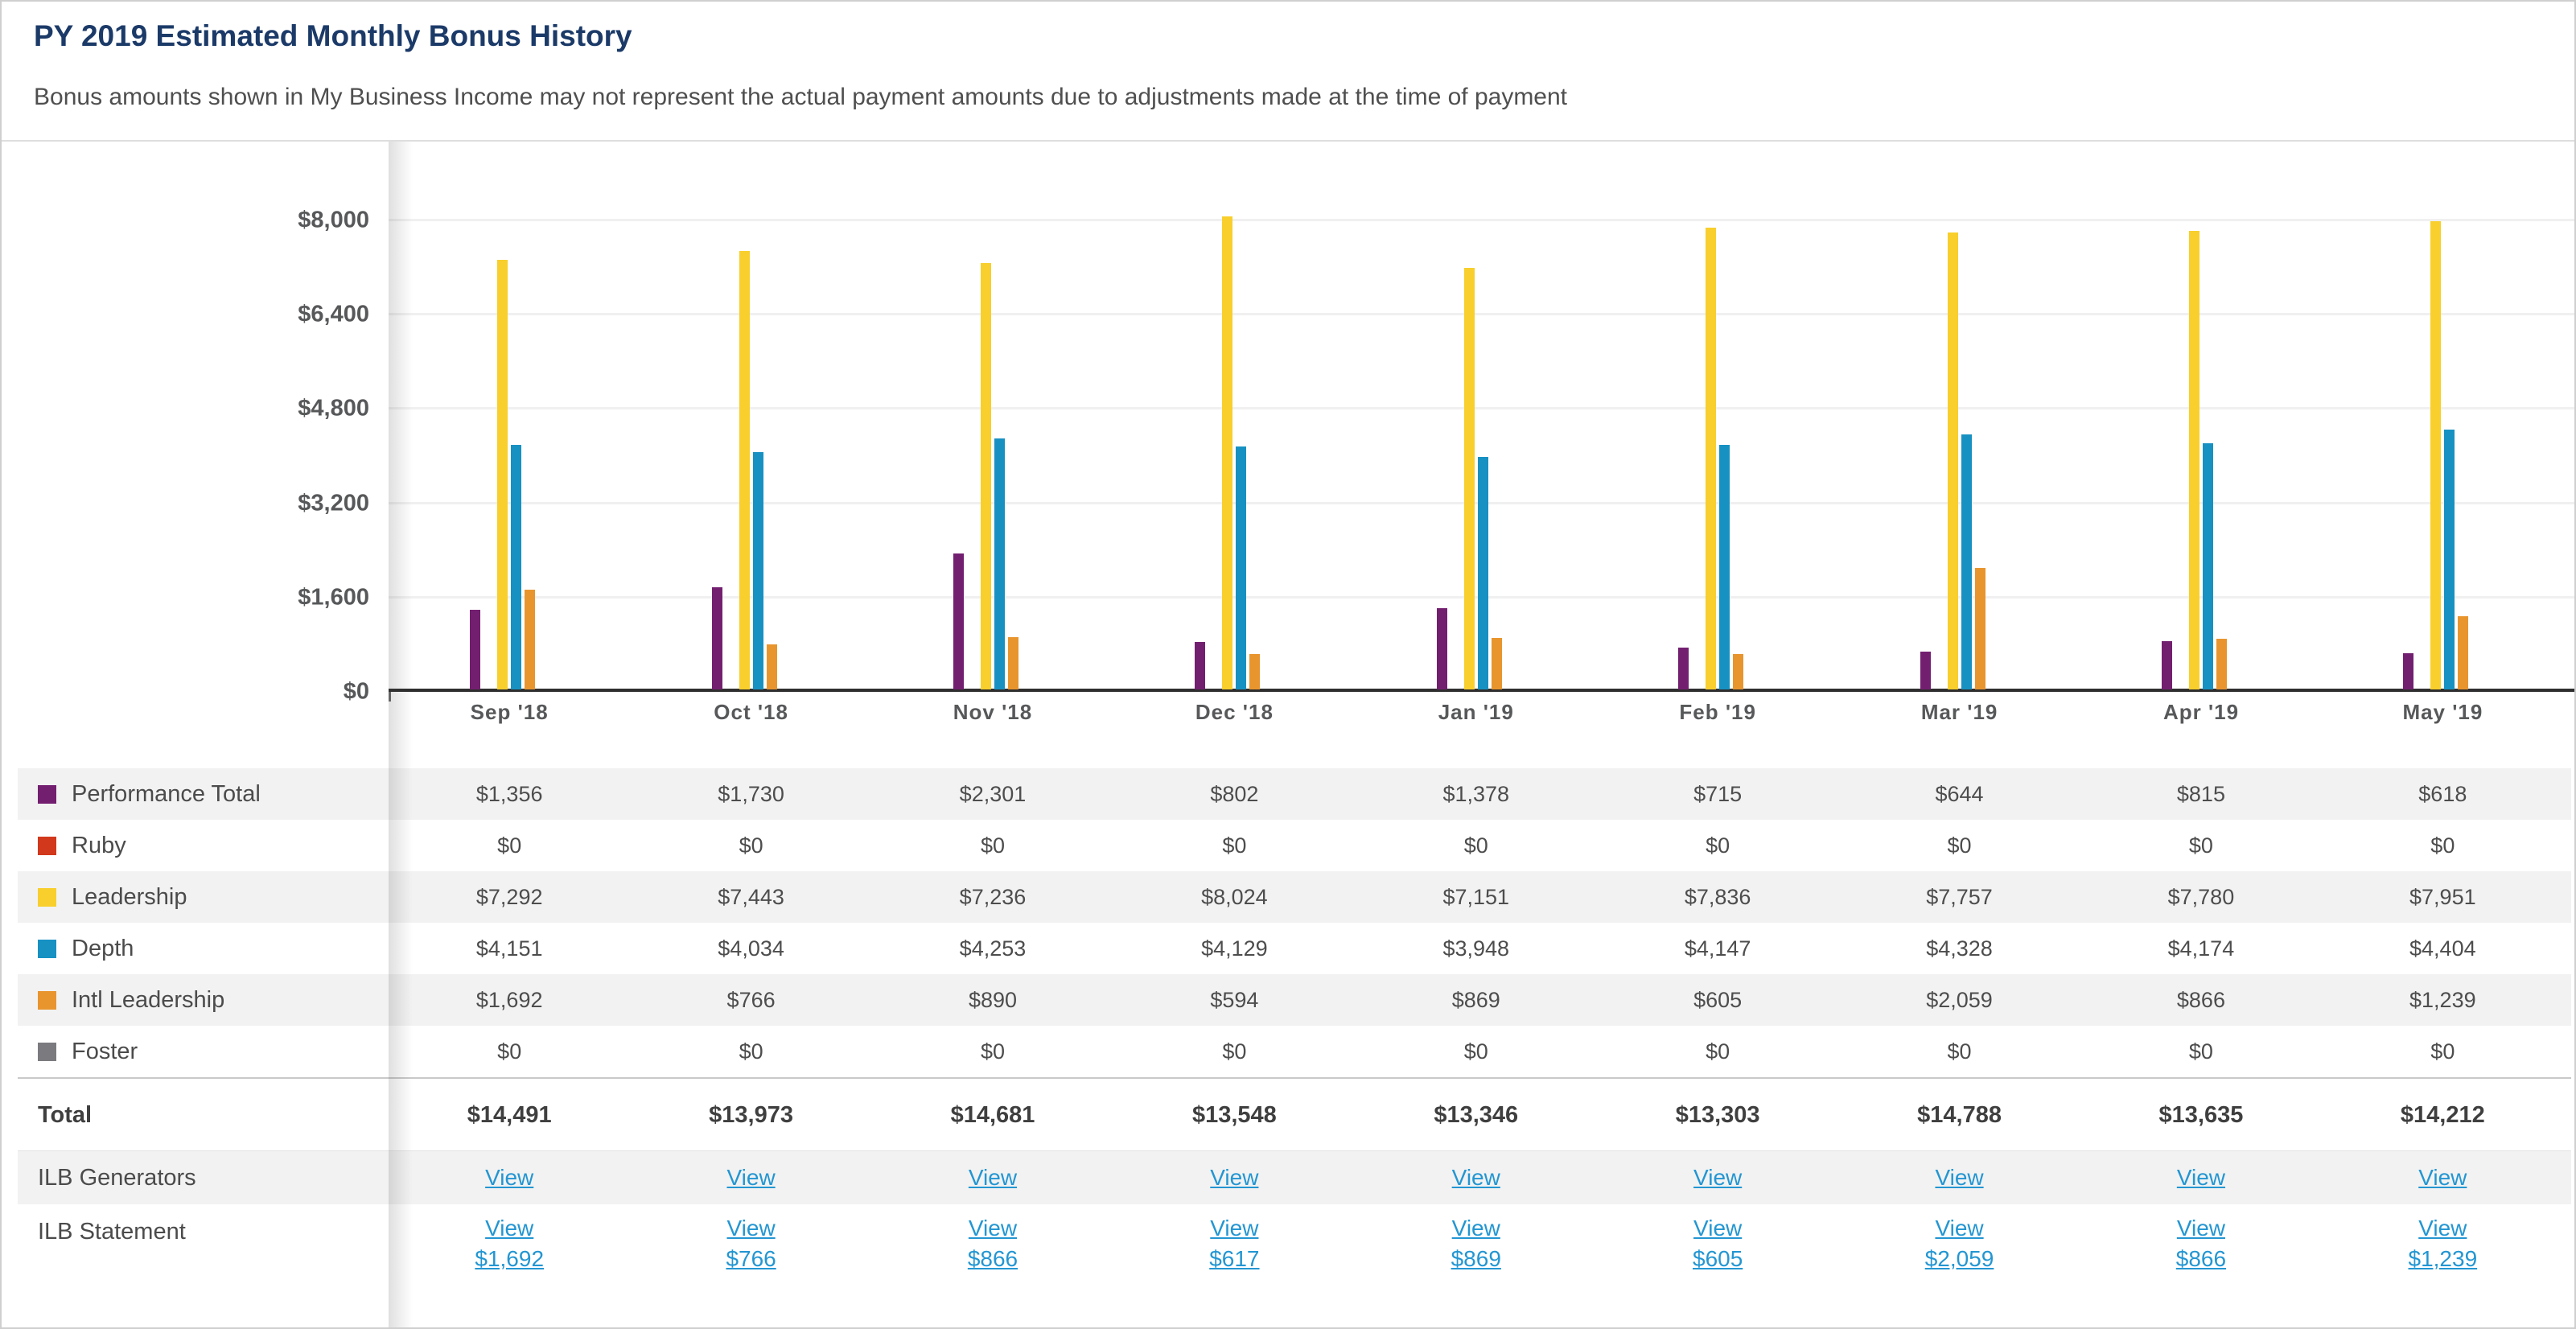 The width and height of the screenshot is (2576, 1329). What do you see at coordinates (1959, 1258) in the screenshot?
I see `ilb-statement-amount-link: $2,059` at bounding box center [1959, 1258].